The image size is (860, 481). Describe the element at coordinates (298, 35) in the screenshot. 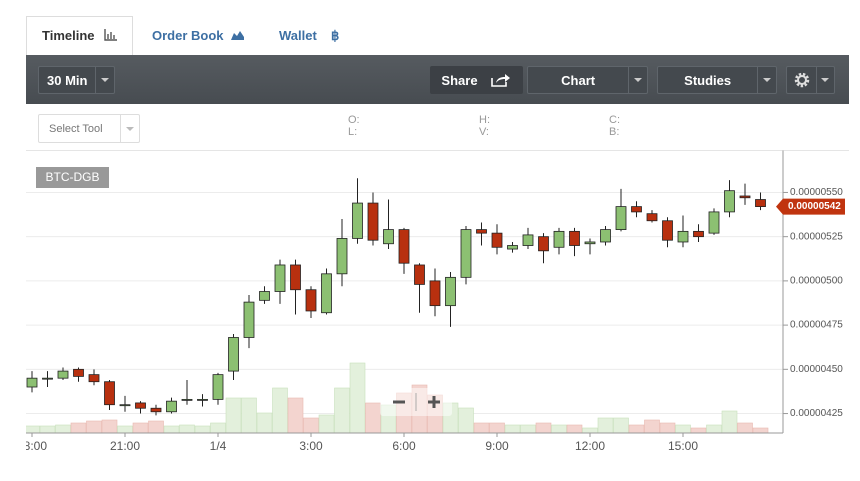

I see `tab: Wallet` at that location.